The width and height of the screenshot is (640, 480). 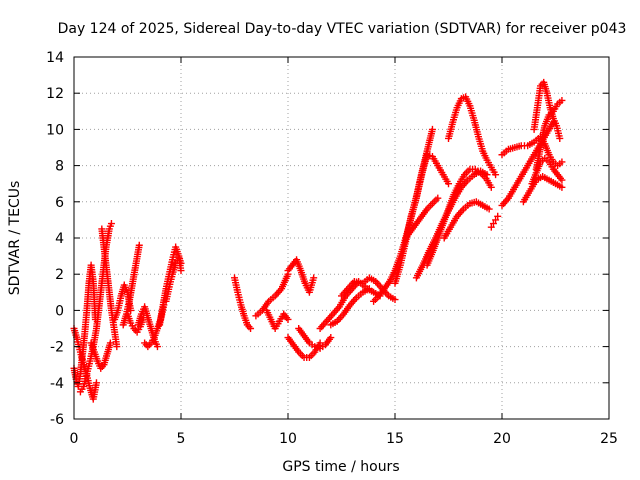 I want to click on x-axis-label: GPS time / hours, so click(x=340, y=467).